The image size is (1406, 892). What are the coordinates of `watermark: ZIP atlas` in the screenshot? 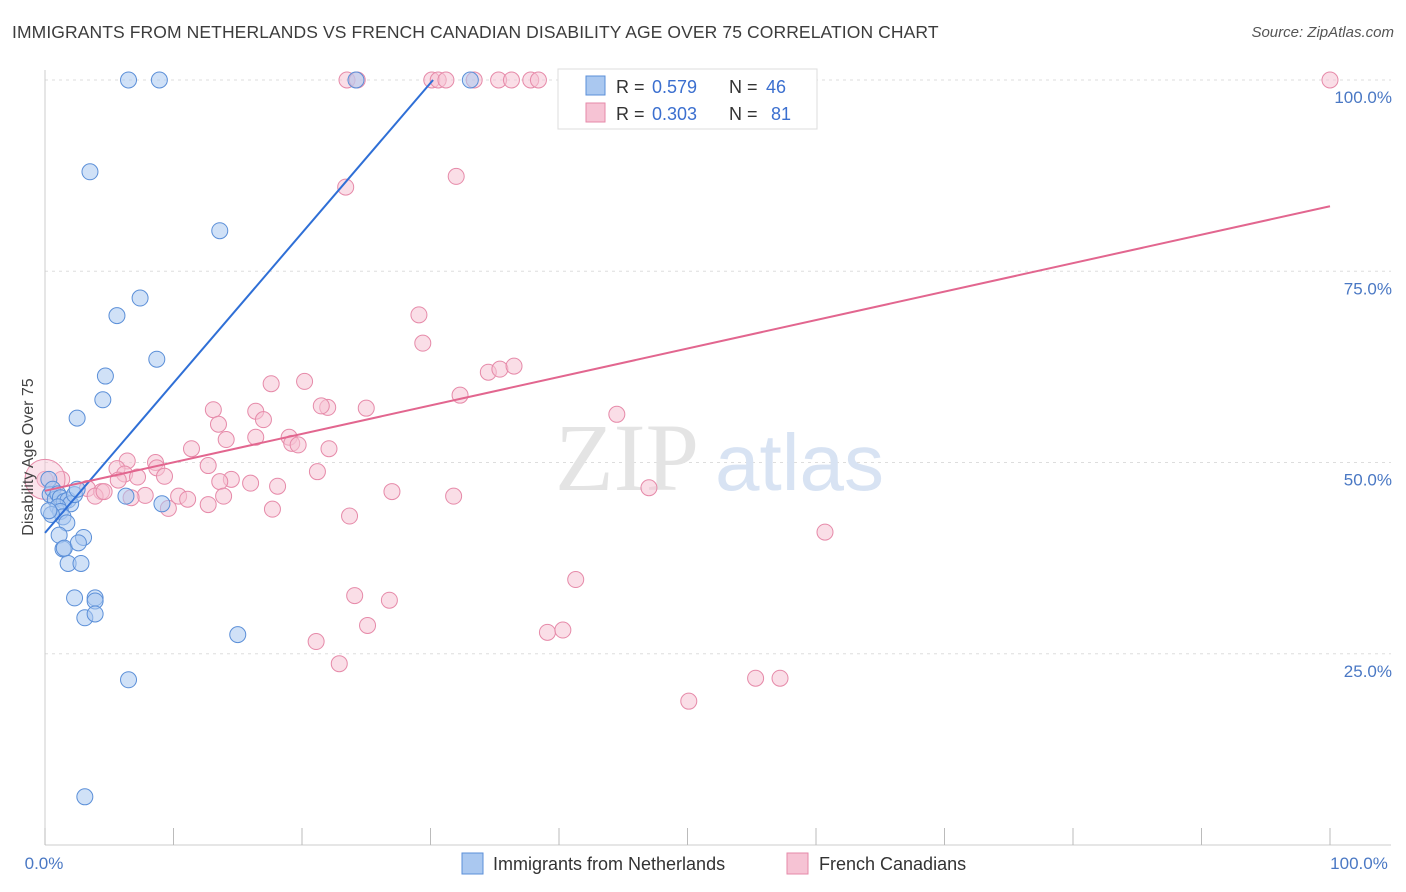 It's located at (719, 457).